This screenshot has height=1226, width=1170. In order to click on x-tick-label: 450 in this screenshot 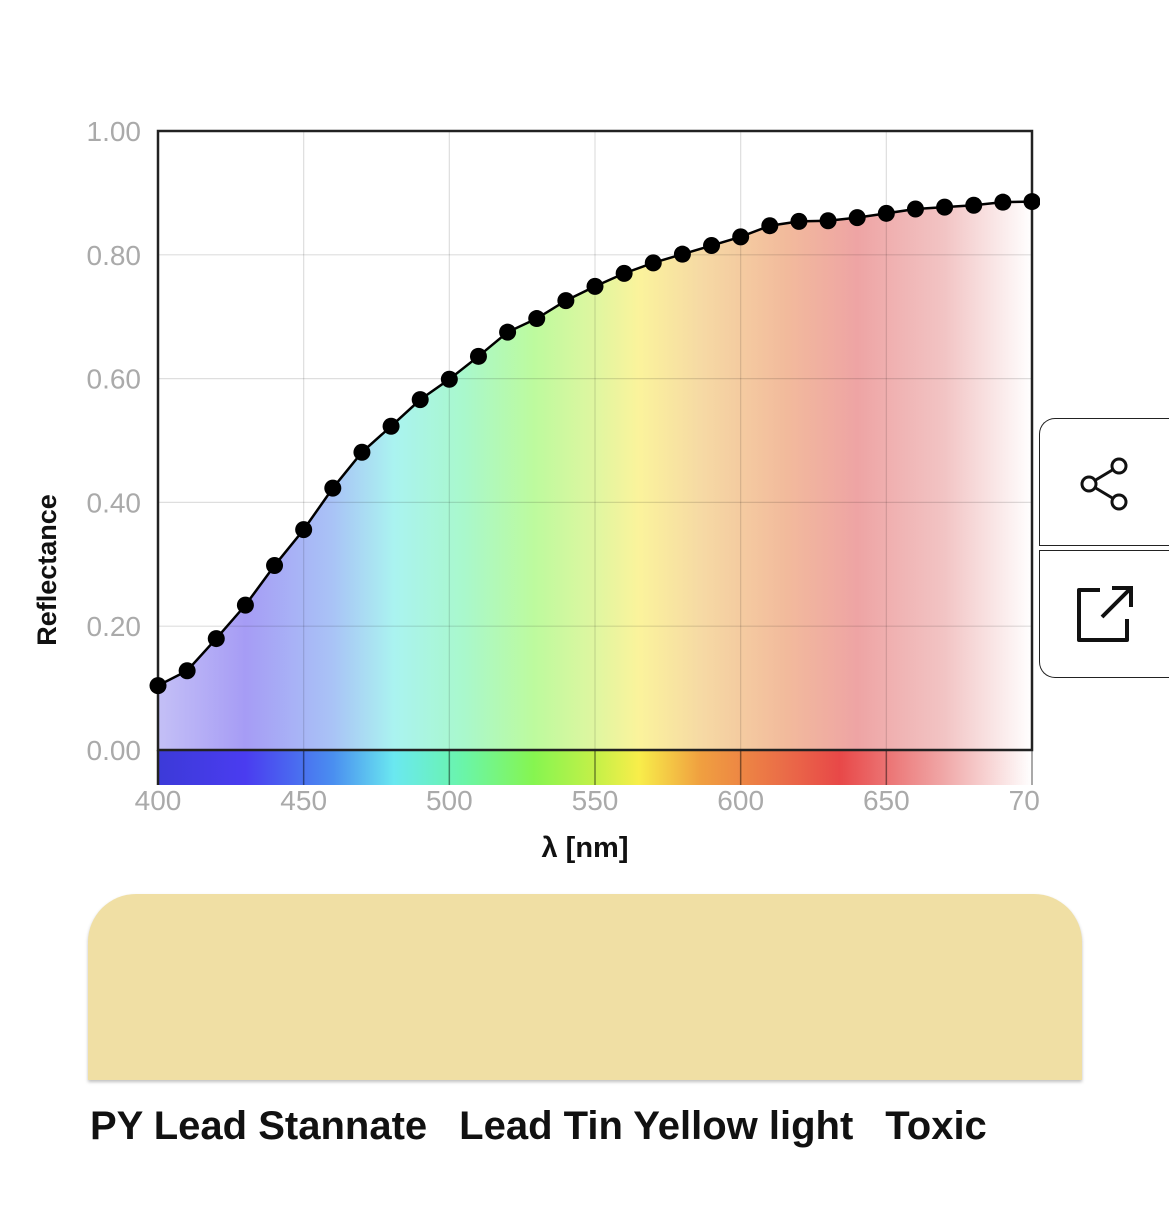, I will do `click(303, 800)`.